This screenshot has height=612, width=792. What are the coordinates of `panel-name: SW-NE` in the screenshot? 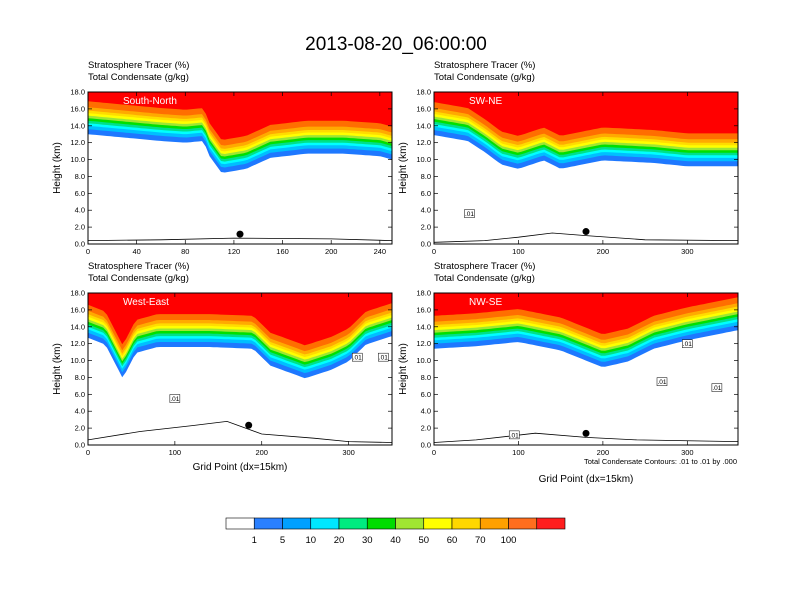 It's located at (485, 101).